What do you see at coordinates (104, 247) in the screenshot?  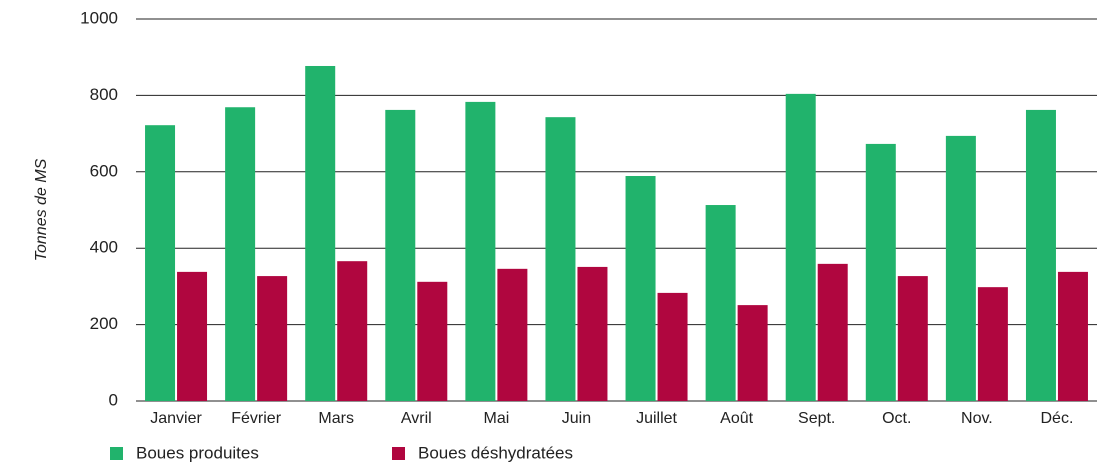 I see `y-tick-label: 400` at bounding box center [104, 247].